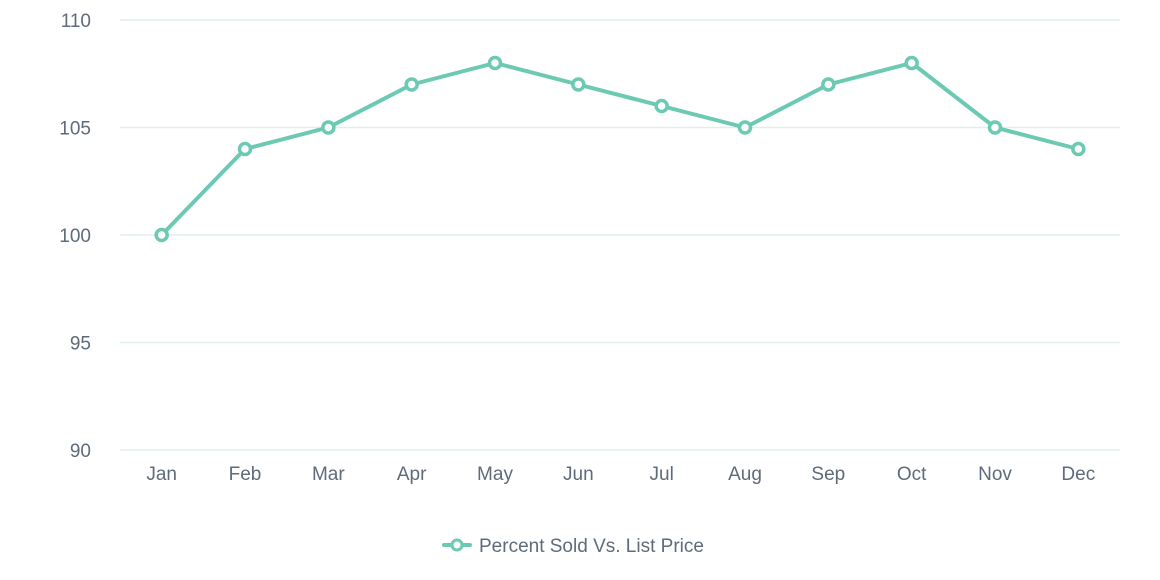 The height and width of the screenshot is (580, 1160). What do you see at coordinates (591, 546) in the screenshot?
I see `legend-label: Percent Sold Vs. List Price` at bounding box center [591, 546].